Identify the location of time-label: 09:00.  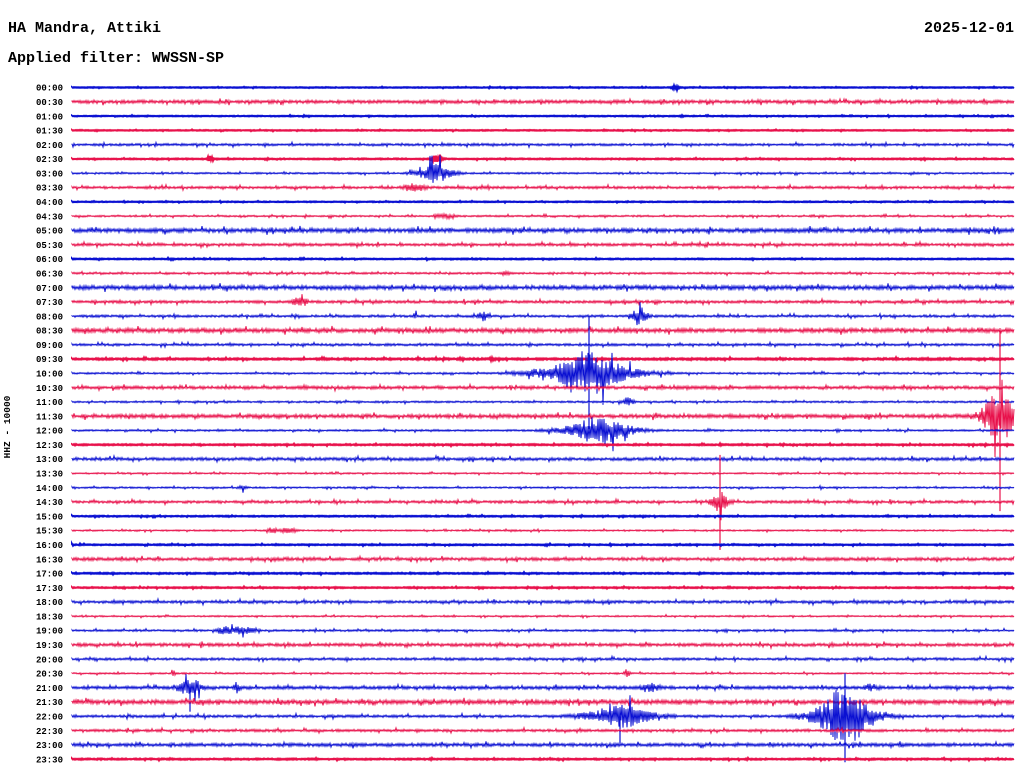
(49, 346).